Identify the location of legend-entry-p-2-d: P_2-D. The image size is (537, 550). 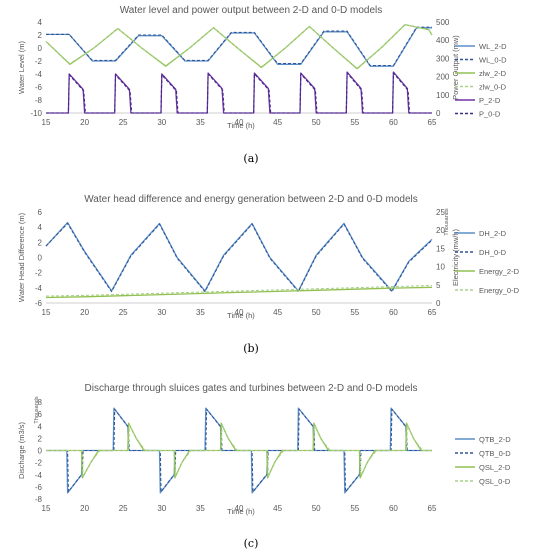
(490, 100).